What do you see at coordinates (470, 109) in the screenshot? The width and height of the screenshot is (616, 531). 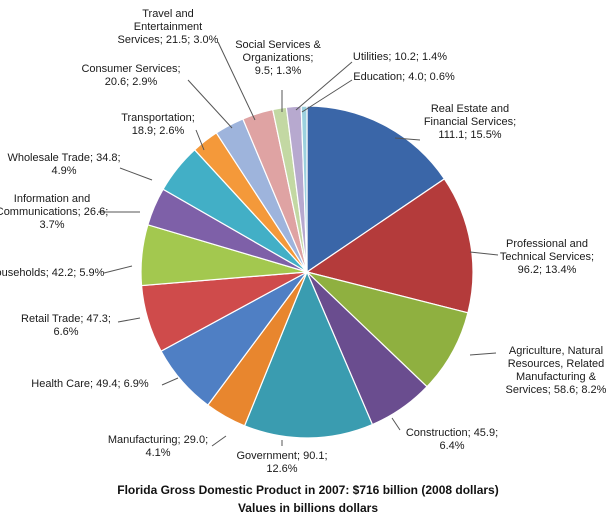 I see `slice-label-line: Real Estate and` at bounding box center [470, 109].